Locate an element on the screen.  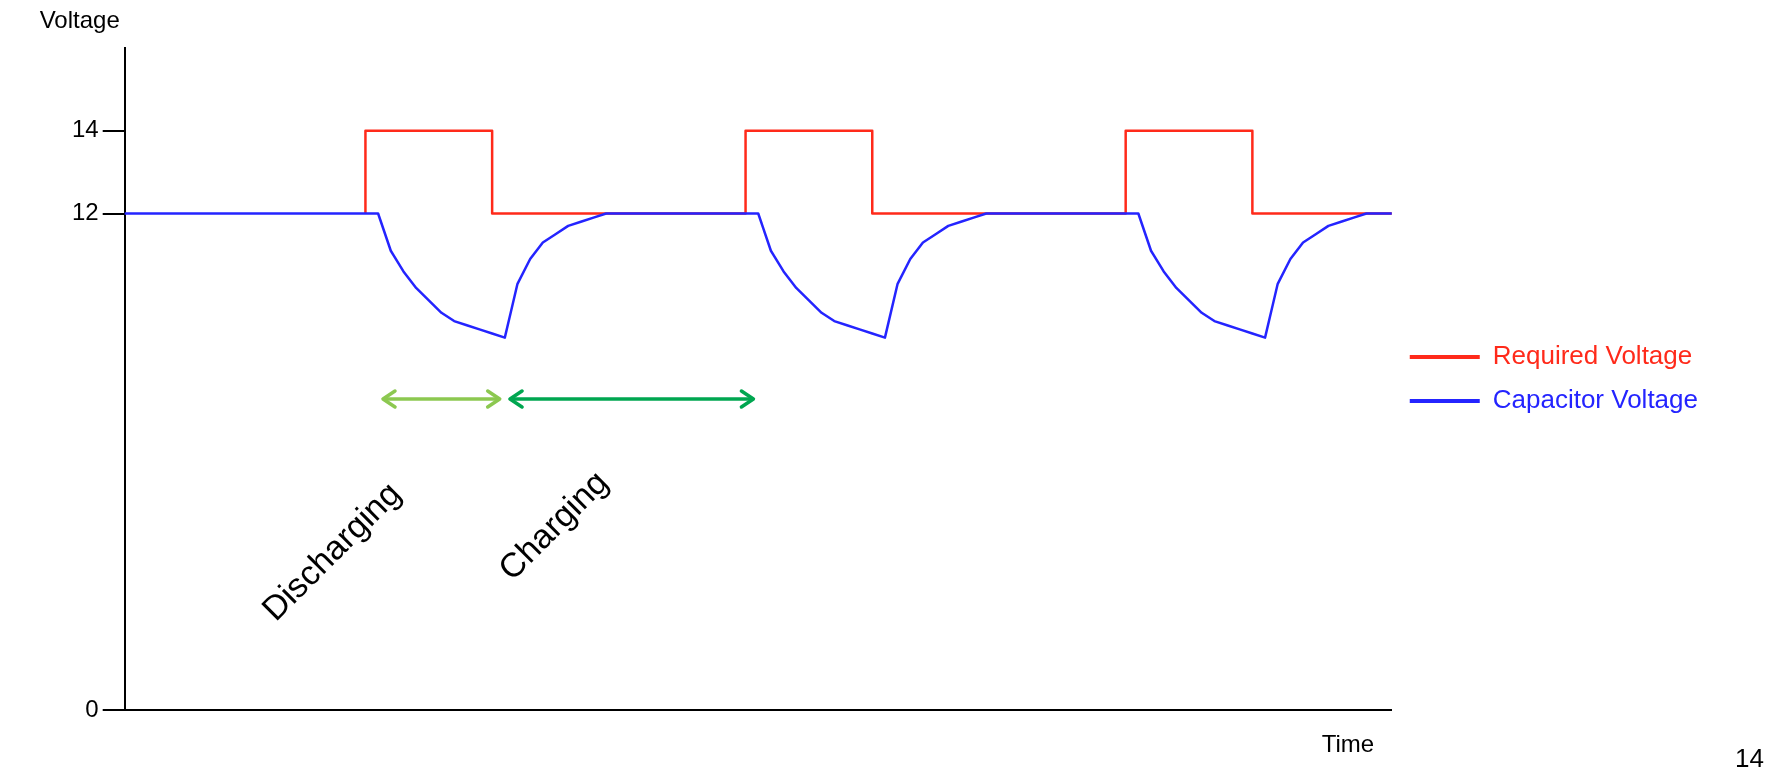
y-tick-label: 0 is located at coordinates (92, 708).